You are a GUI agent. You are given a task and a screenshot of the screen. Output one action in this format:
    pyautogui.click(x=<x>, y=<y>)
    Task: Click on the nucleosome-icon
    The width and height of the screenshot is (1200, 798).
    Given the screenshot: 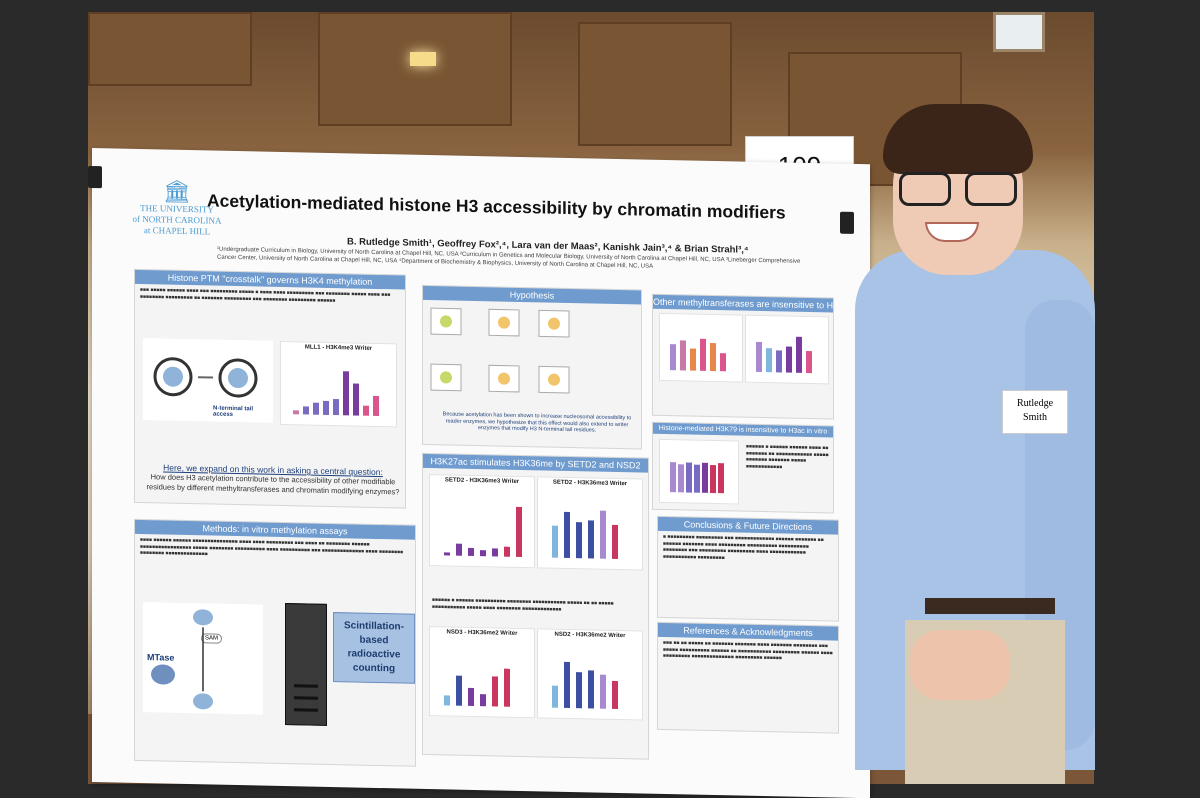 What is the action you would take?
    pyautogui.click(x=205, y=377)
    